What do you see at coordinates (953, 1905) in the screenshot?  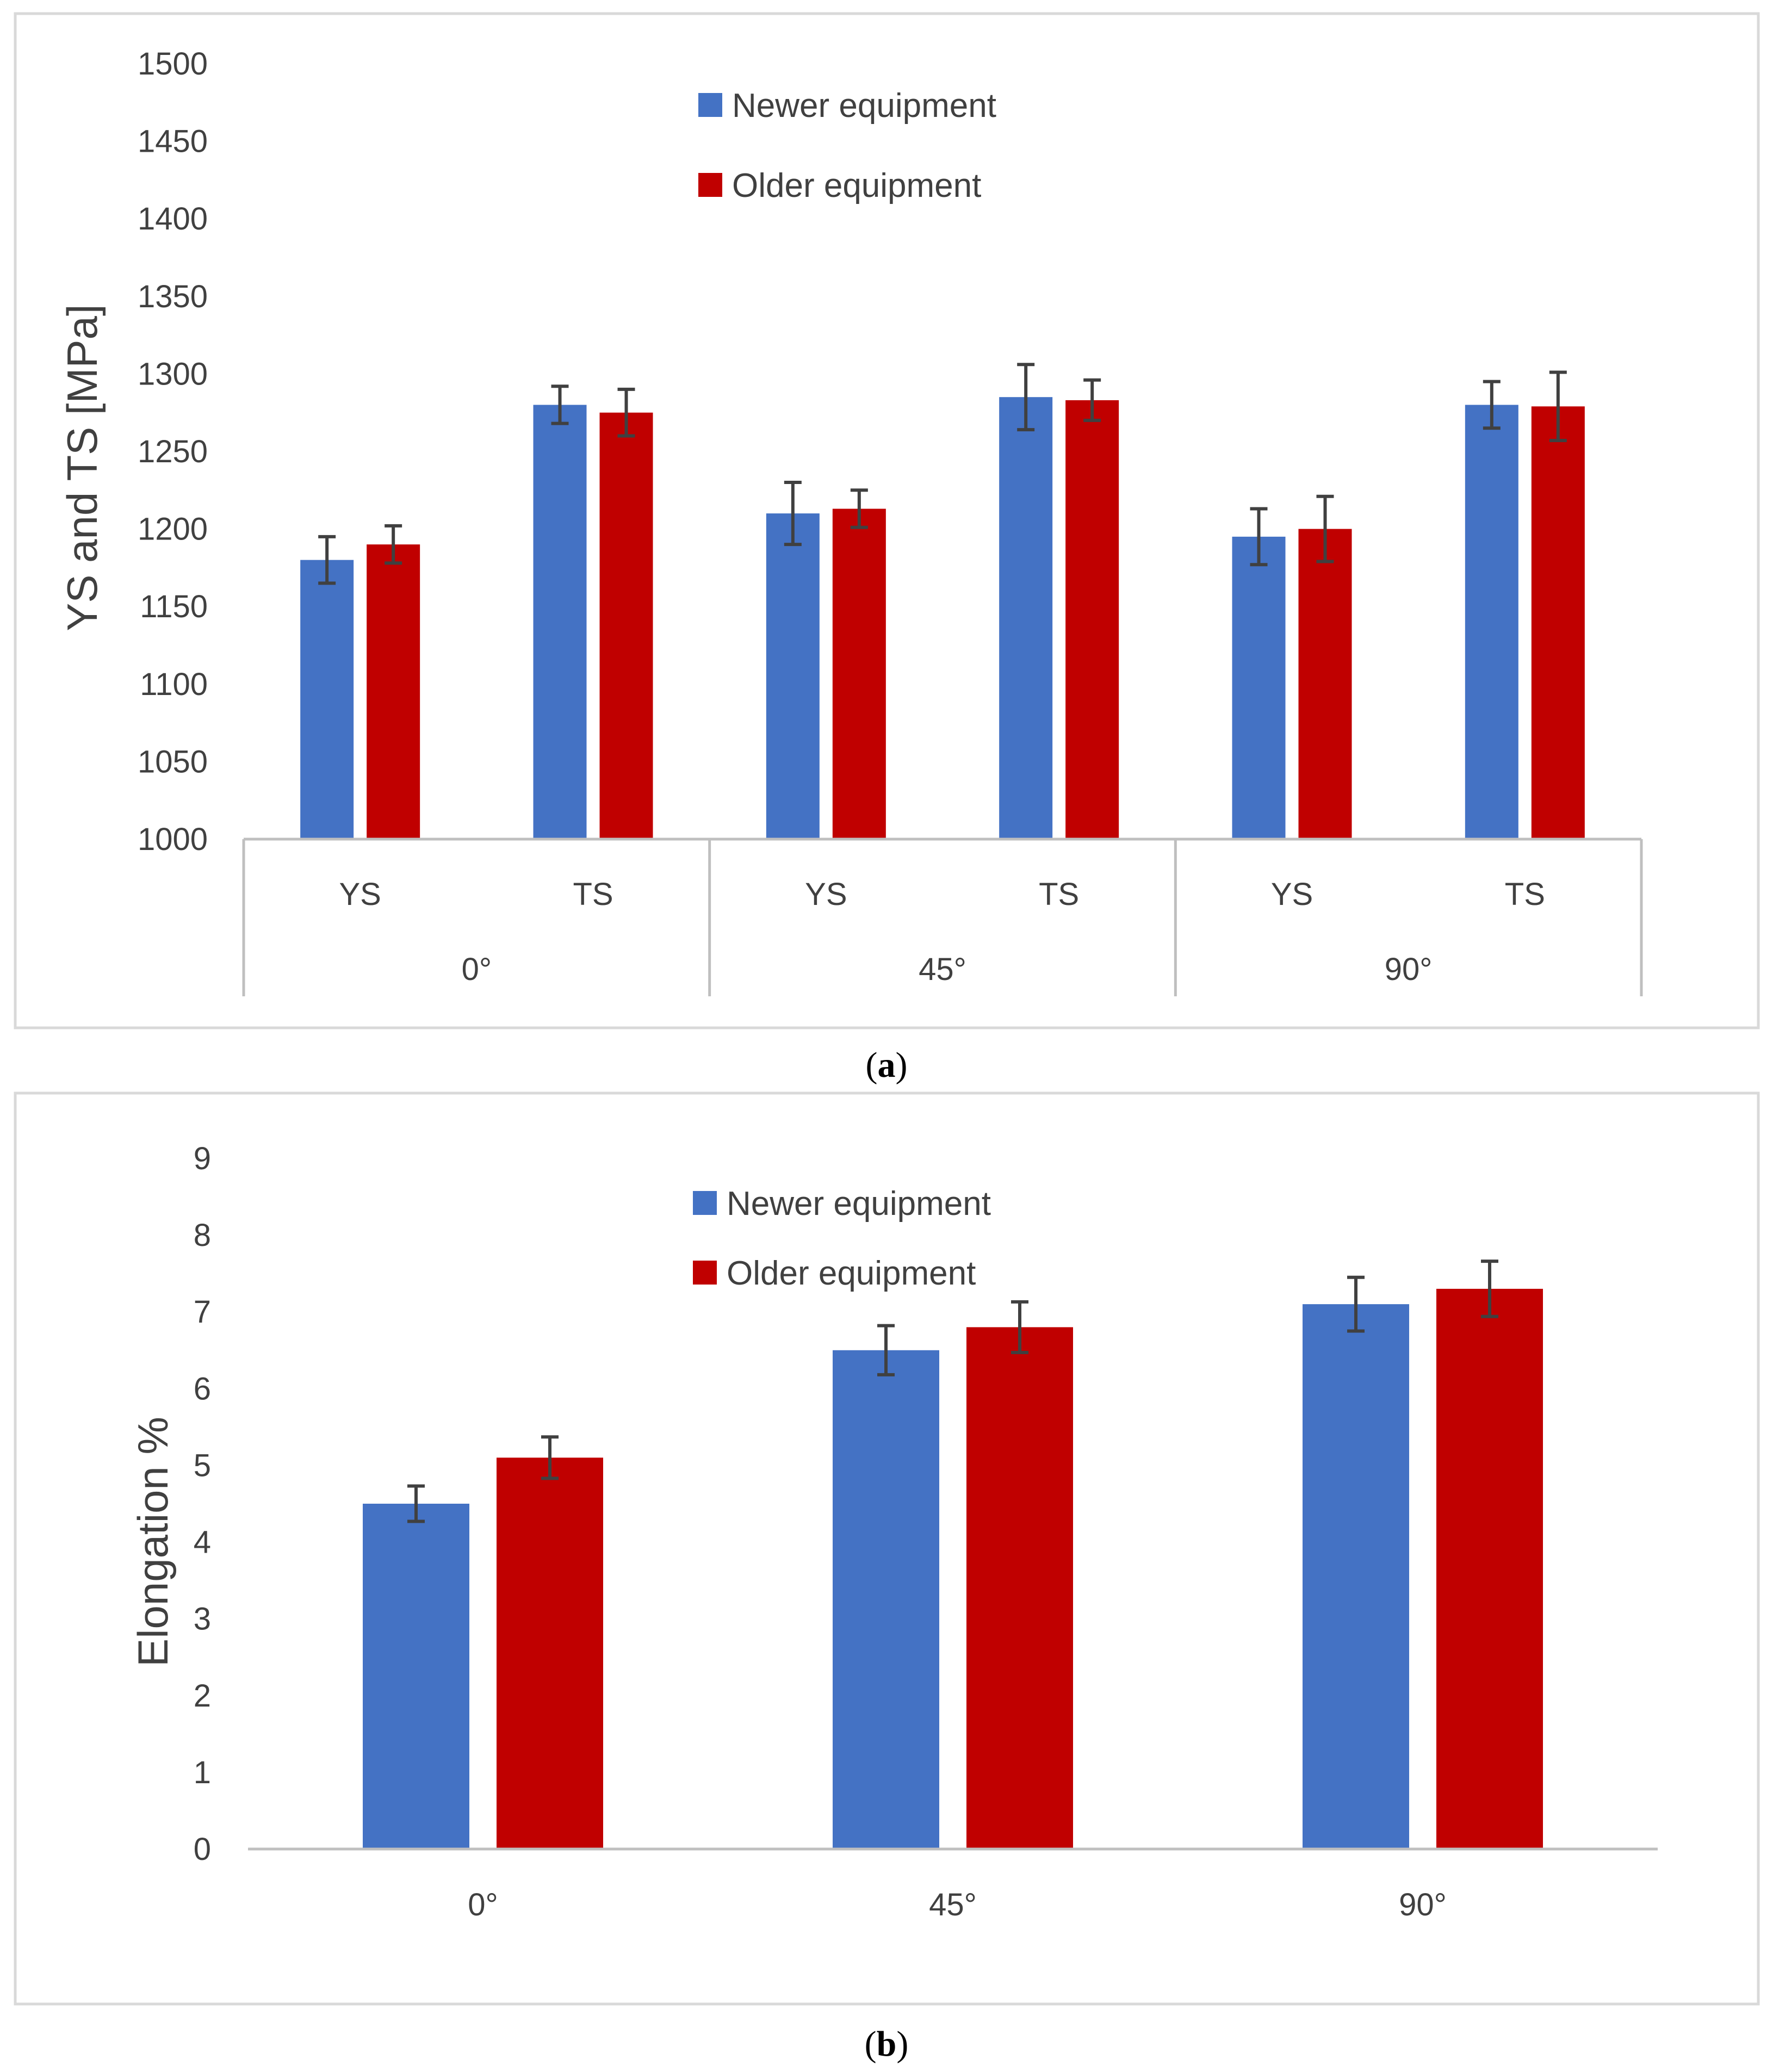 I see `x-tick-label-b: 45°` at bounding box center [953, 1905].